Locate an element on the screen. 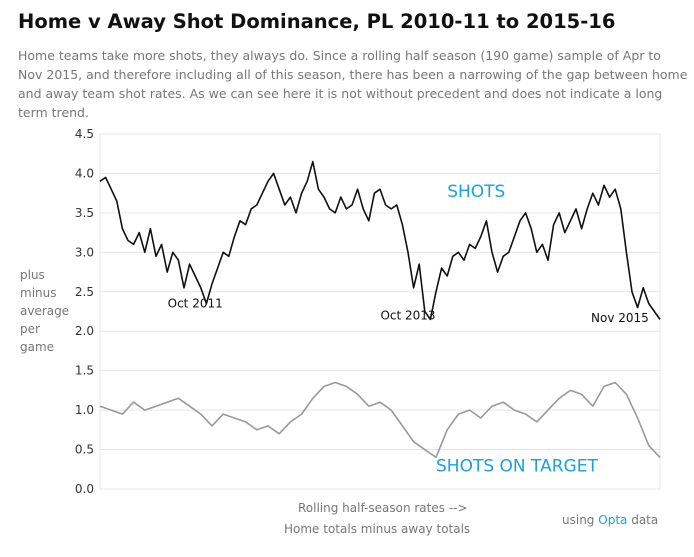 The width and height of the screenshot is (694, 557). y-tick-label-1: 0.5 is located at coordinates (84, 450).